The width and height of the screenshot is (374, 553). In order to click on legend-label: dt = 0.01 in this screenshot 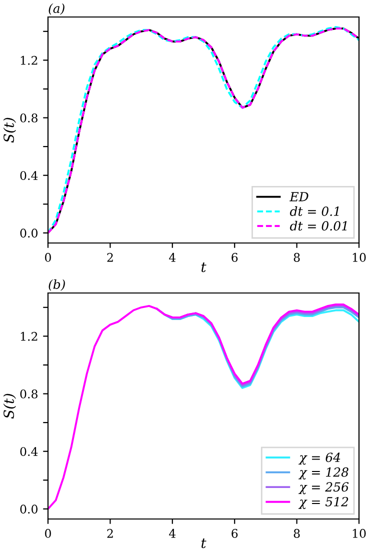, I will do `click(318, 225)`.